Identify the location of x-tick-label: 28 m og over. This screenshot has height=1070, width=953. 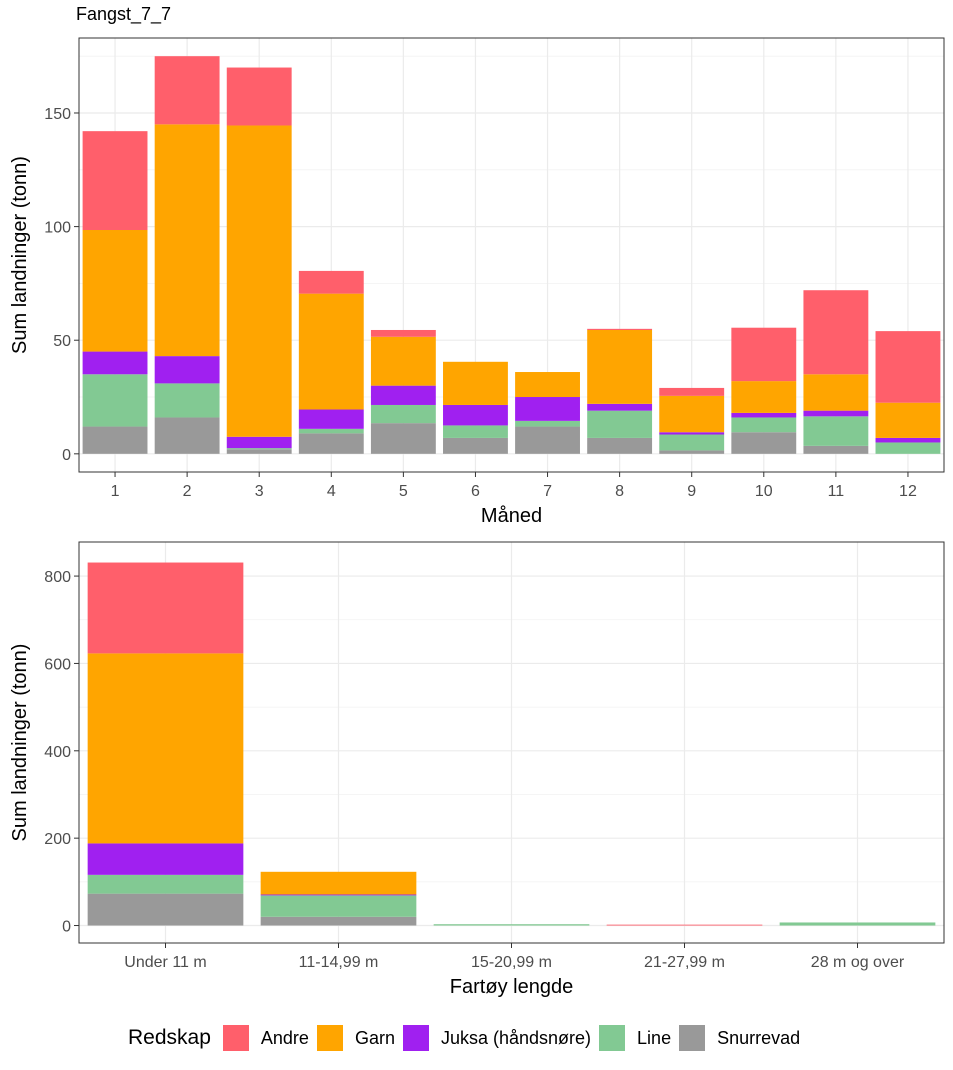
(858, 962).